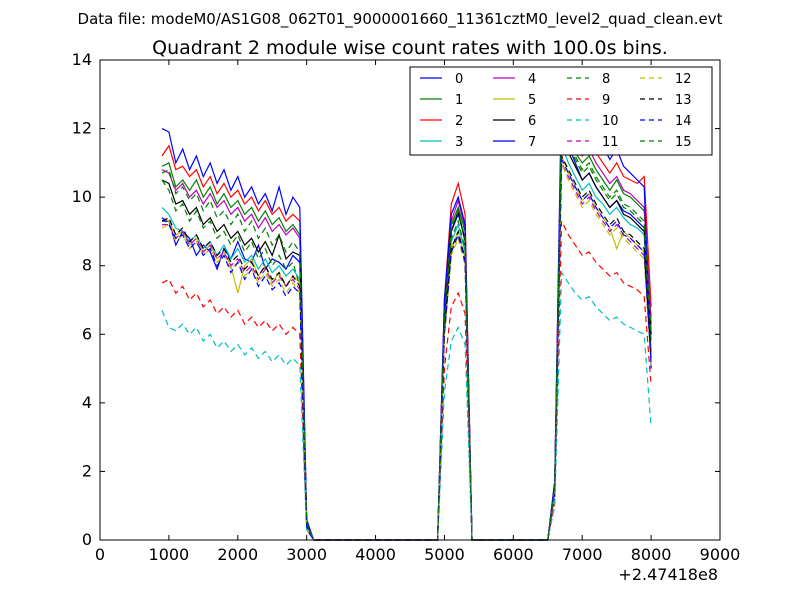  Describe the element at coordinates (459, 121) in the screenshot. I see `legend-label: 2` at that location.